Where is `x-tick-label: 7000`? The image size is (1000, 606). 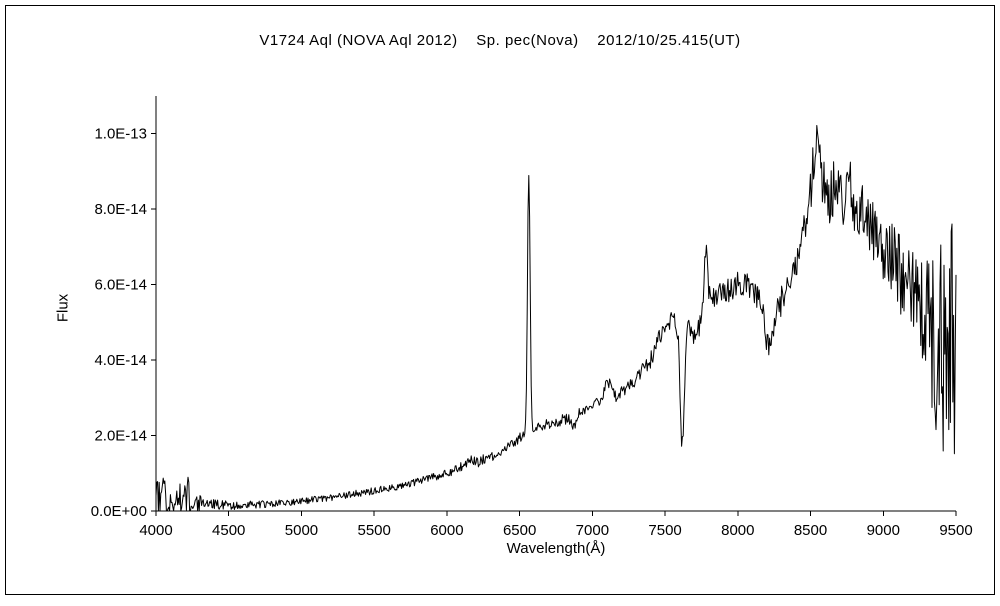 x-tick-label: 7000 is located at coordinates (592, 530).